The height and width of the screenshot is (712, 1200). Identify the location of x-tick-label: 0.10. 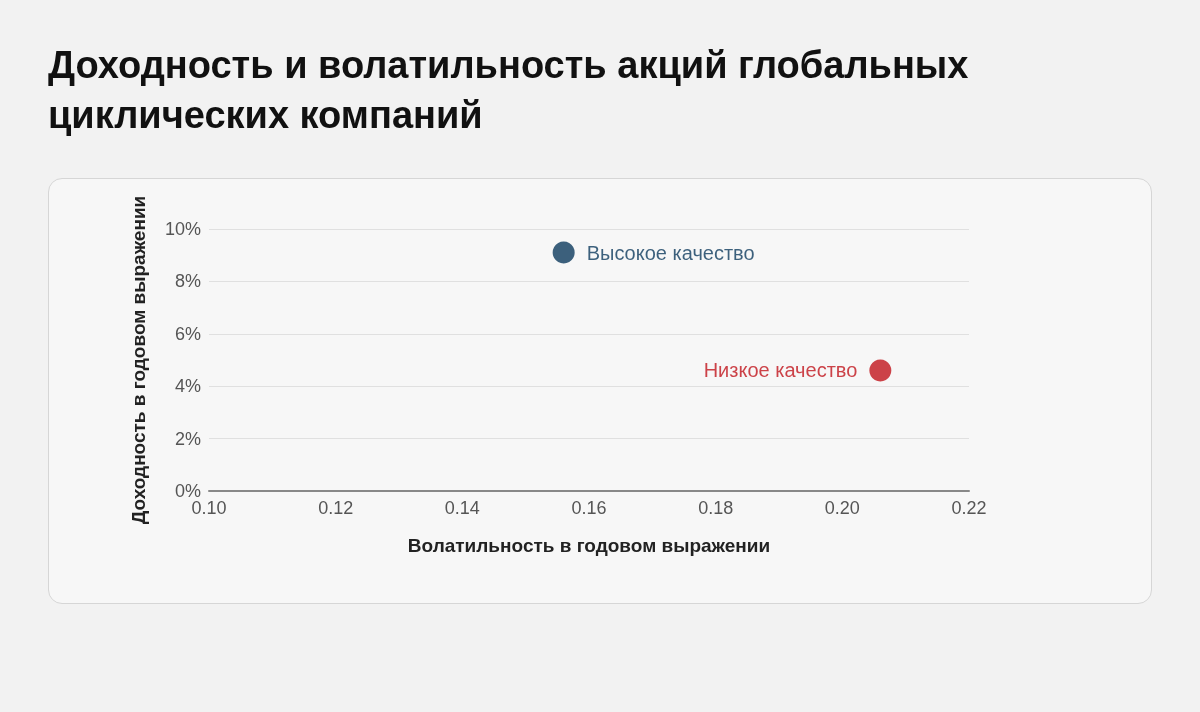
(209, 508).